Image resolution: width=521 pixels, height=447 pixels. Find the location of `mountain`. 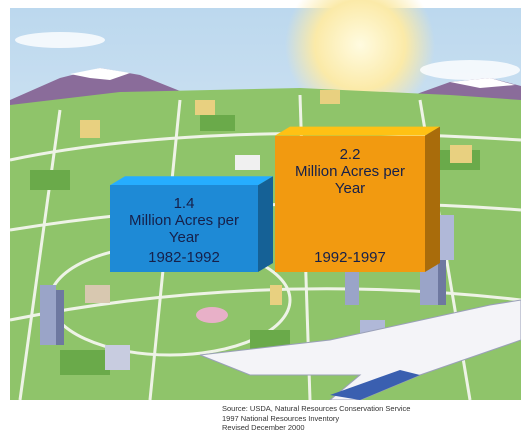

mountain is located at coordinates (100, 89).